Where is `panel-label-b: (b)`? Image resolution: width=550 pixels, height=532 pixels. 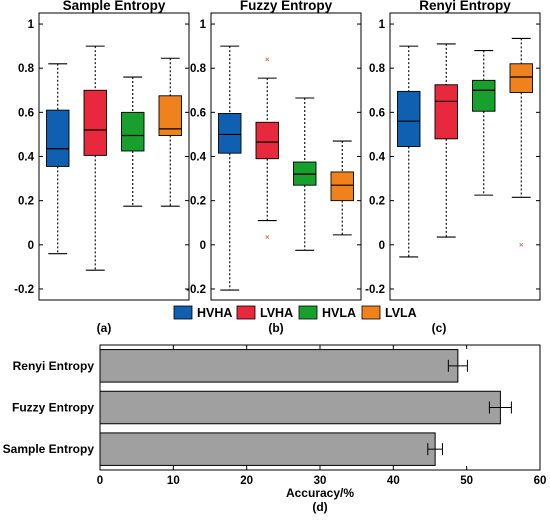
panel-label-b: (b) is located at coordinates (275, 328).